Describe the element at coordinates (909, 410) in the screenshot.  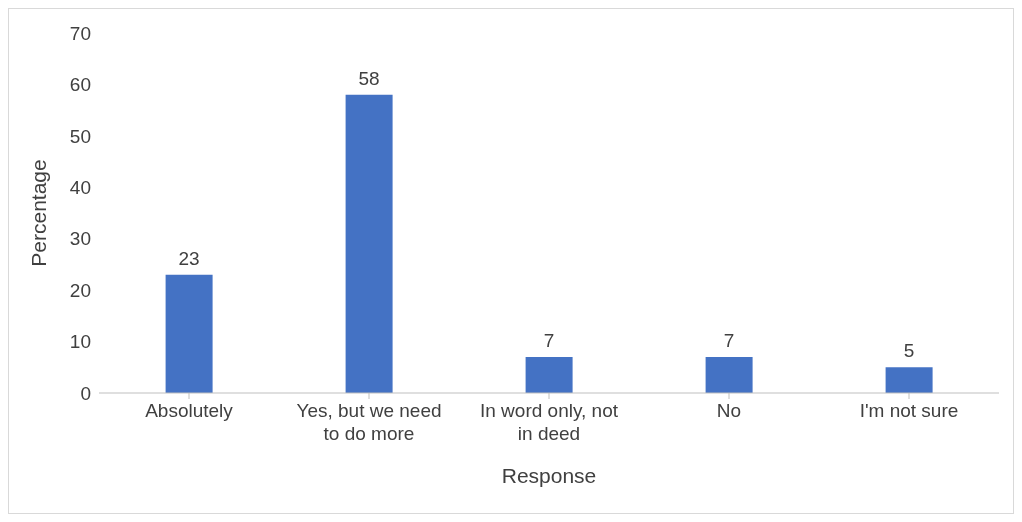
I see `x-tick-label: I'm not sure` at that location.